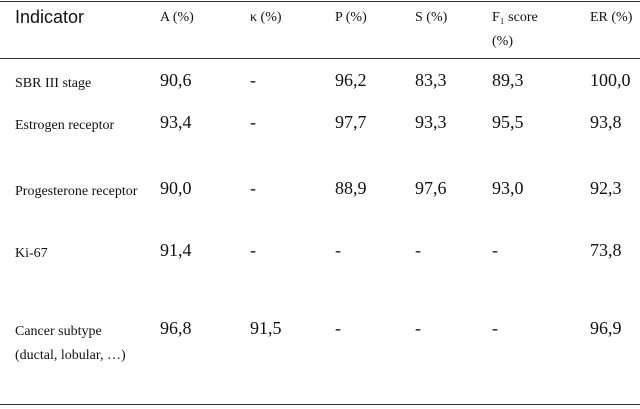 The width and height of the screenshot is (640, 409). I want to click on cell-value: 97,7, so click(351, 122).